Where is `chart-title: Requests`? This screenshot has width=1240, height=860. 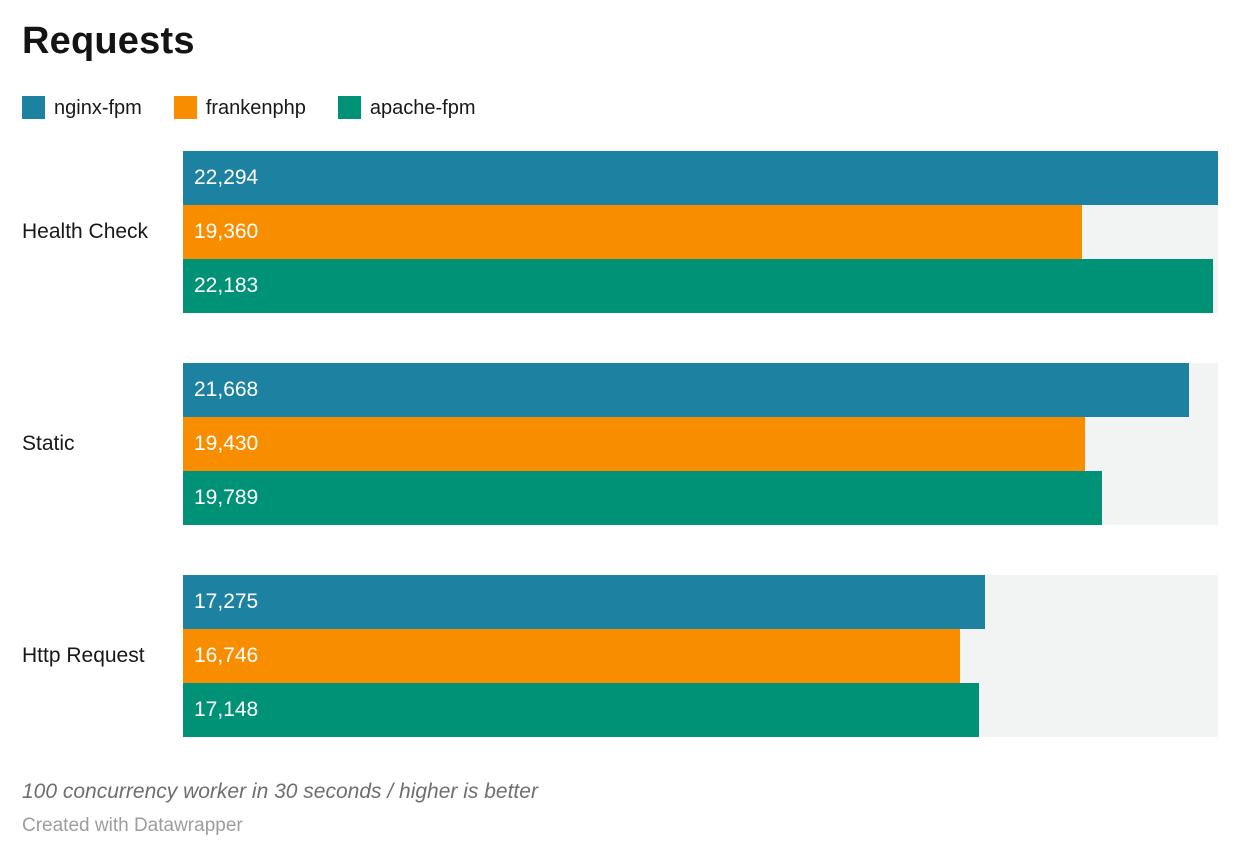
chart-title: Requests is located at coordinates (108, 41).